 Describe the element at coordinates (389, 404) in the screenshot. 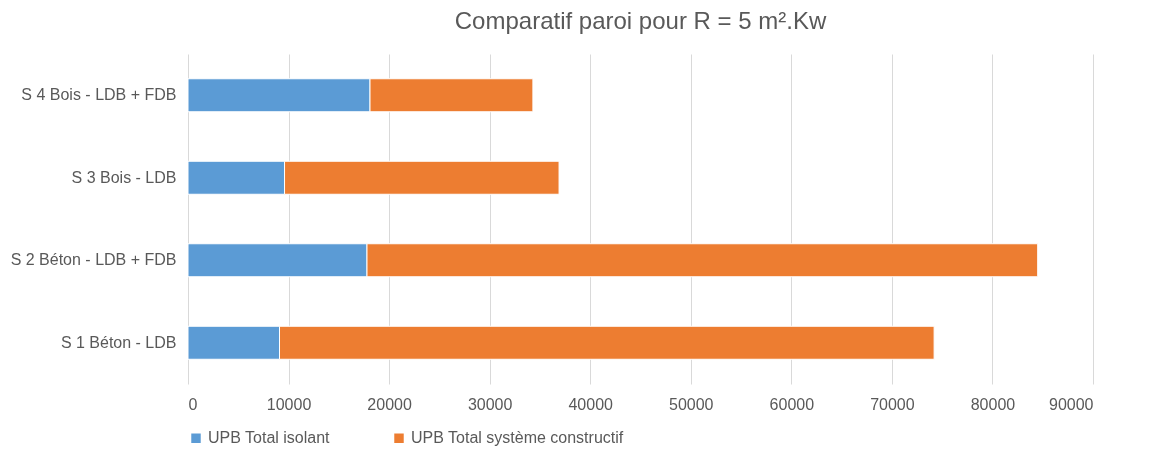

I see `x-tick-label: 20000` at that location.